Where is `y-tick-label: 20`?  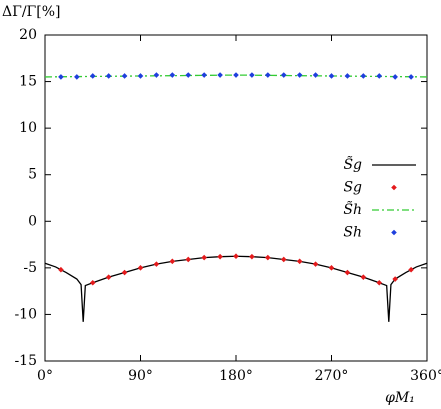
y-tick-label: 20 is located at coordinates (28, 35).